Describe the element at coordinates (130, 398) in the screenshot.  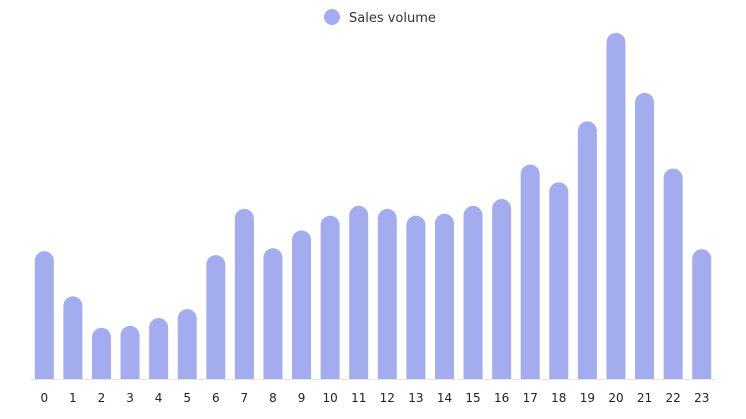
I see `x-tick-label: 3` at that location.